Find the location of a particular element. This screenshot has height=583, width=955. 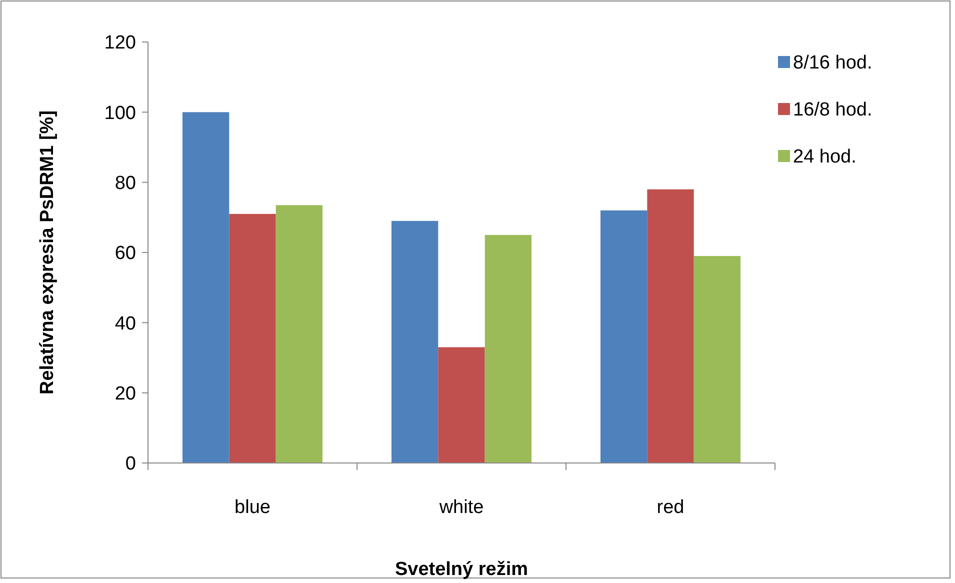

y-tick-label: 0 is located at coordinates (130, 464).